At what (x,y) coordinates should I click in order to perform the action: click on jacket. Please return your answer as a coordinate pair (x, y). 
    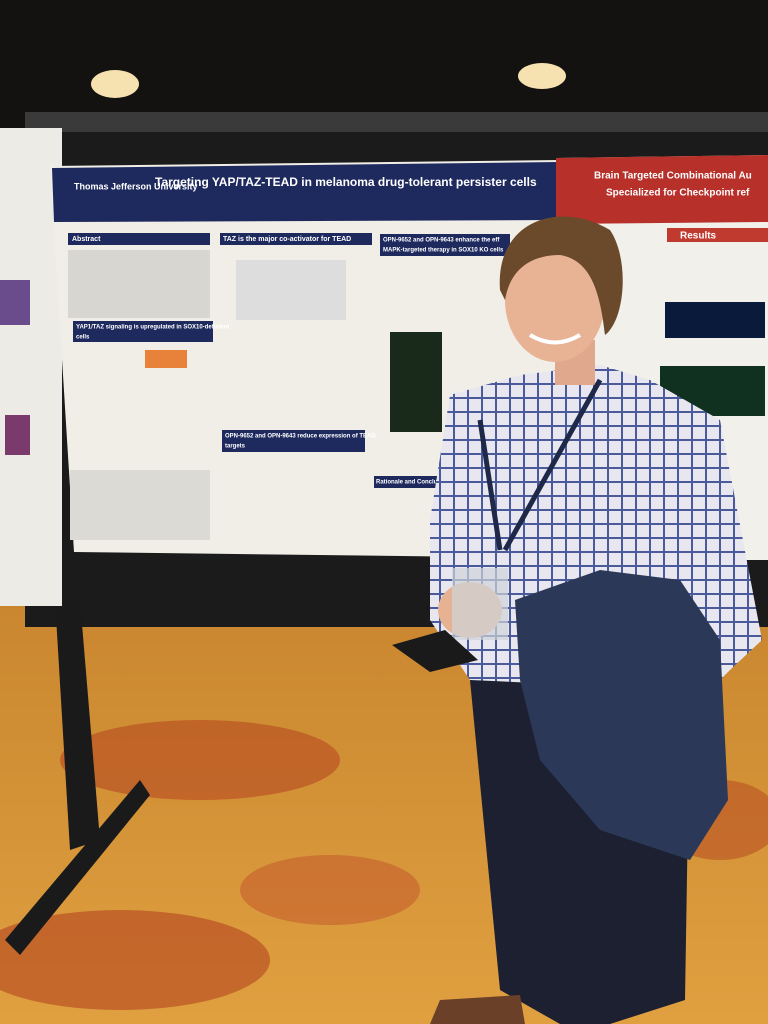
    Looking at the image, I should click on (621, 715).